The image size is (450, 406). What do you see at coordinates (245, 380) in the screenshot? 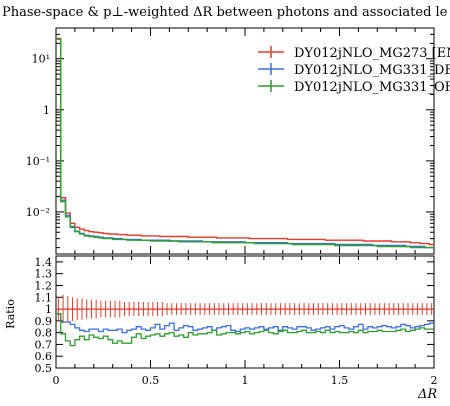
I see `x-tick-label: 1` at bounding box center [245, 380].